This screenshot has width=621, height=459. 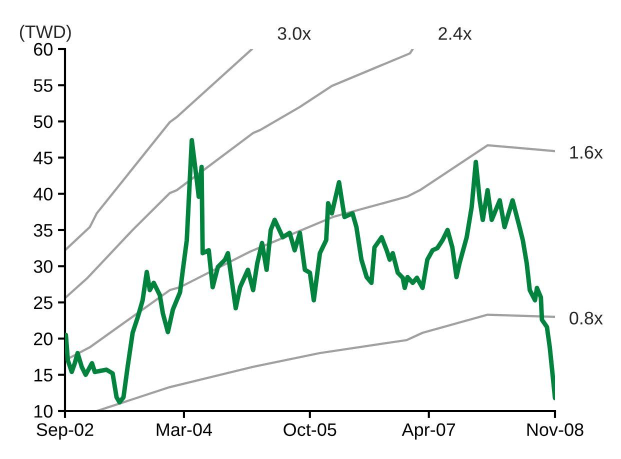 I want to click on y-tick-label: 25, so click(x=43, y=303).